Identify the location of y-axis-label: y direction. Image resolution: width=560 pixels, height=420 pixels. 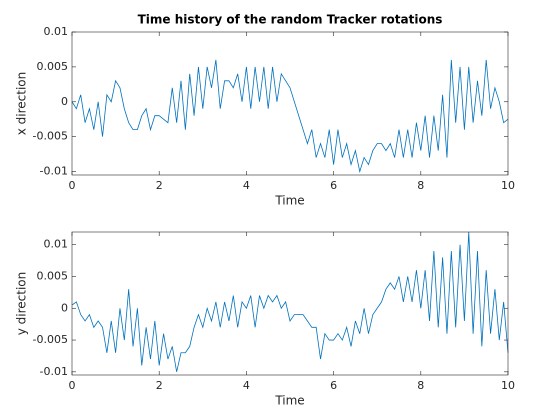
(22, 304).